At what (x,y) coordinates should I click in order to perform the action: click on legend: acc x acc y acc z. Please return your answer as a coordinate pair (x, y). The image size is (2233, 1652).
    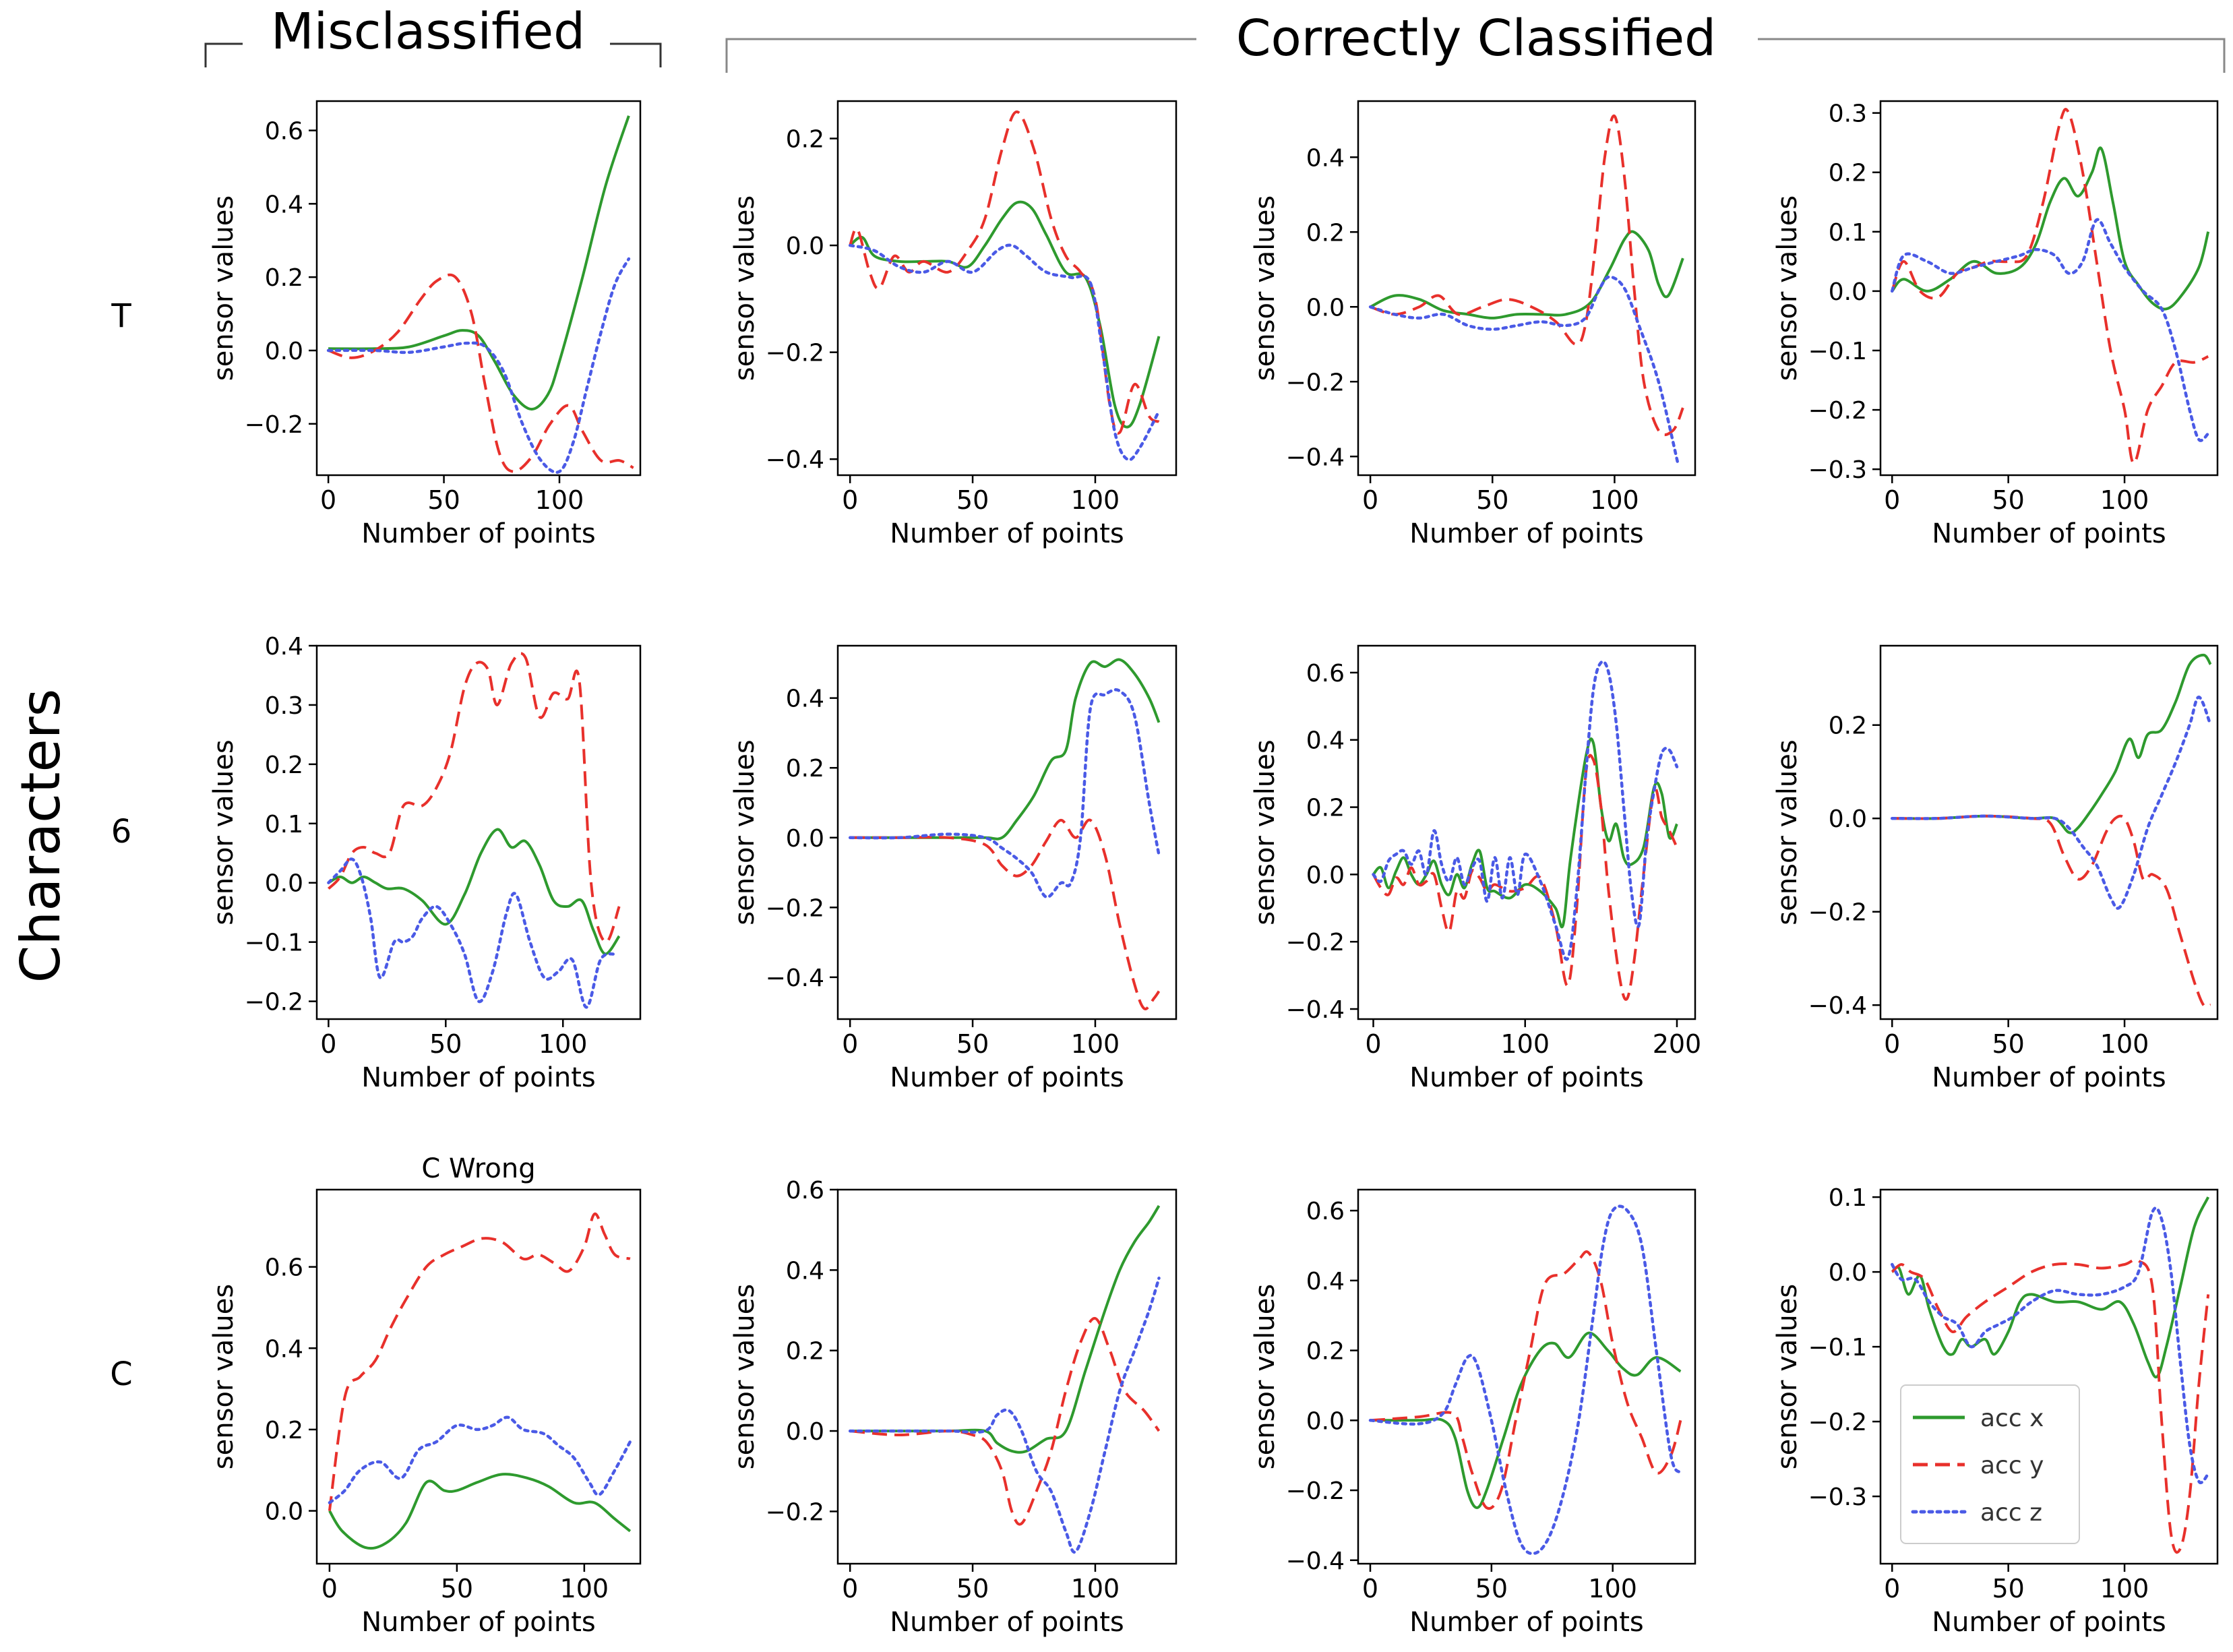
    Looking at the image, I should click on (1990, 1464).